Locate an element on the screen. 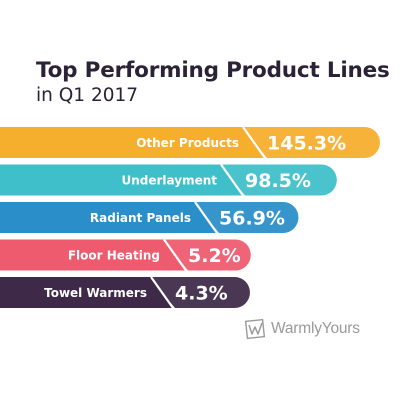 This screenshot has width=400, height=400. category-label-1: Underlayment is located at coordinates (169, 181).